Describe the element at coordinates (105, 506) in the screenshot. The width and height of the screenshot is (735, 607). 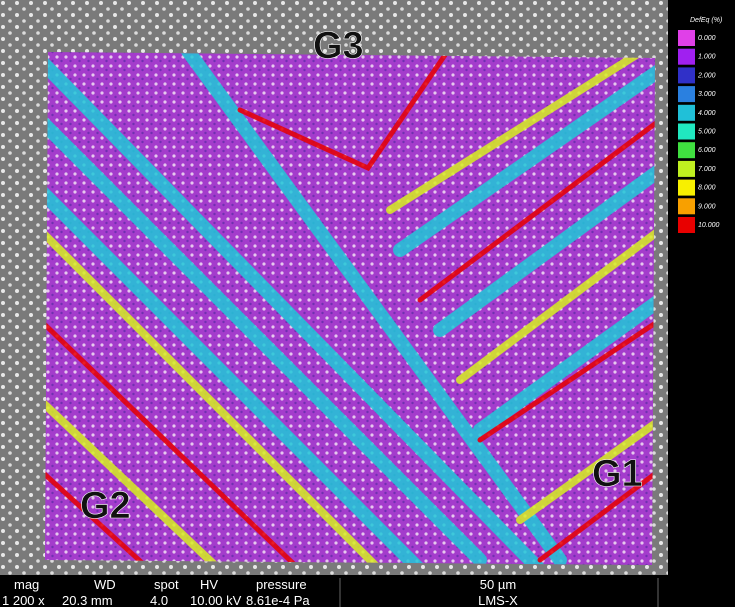
I see `grain-label: G2` at that location.